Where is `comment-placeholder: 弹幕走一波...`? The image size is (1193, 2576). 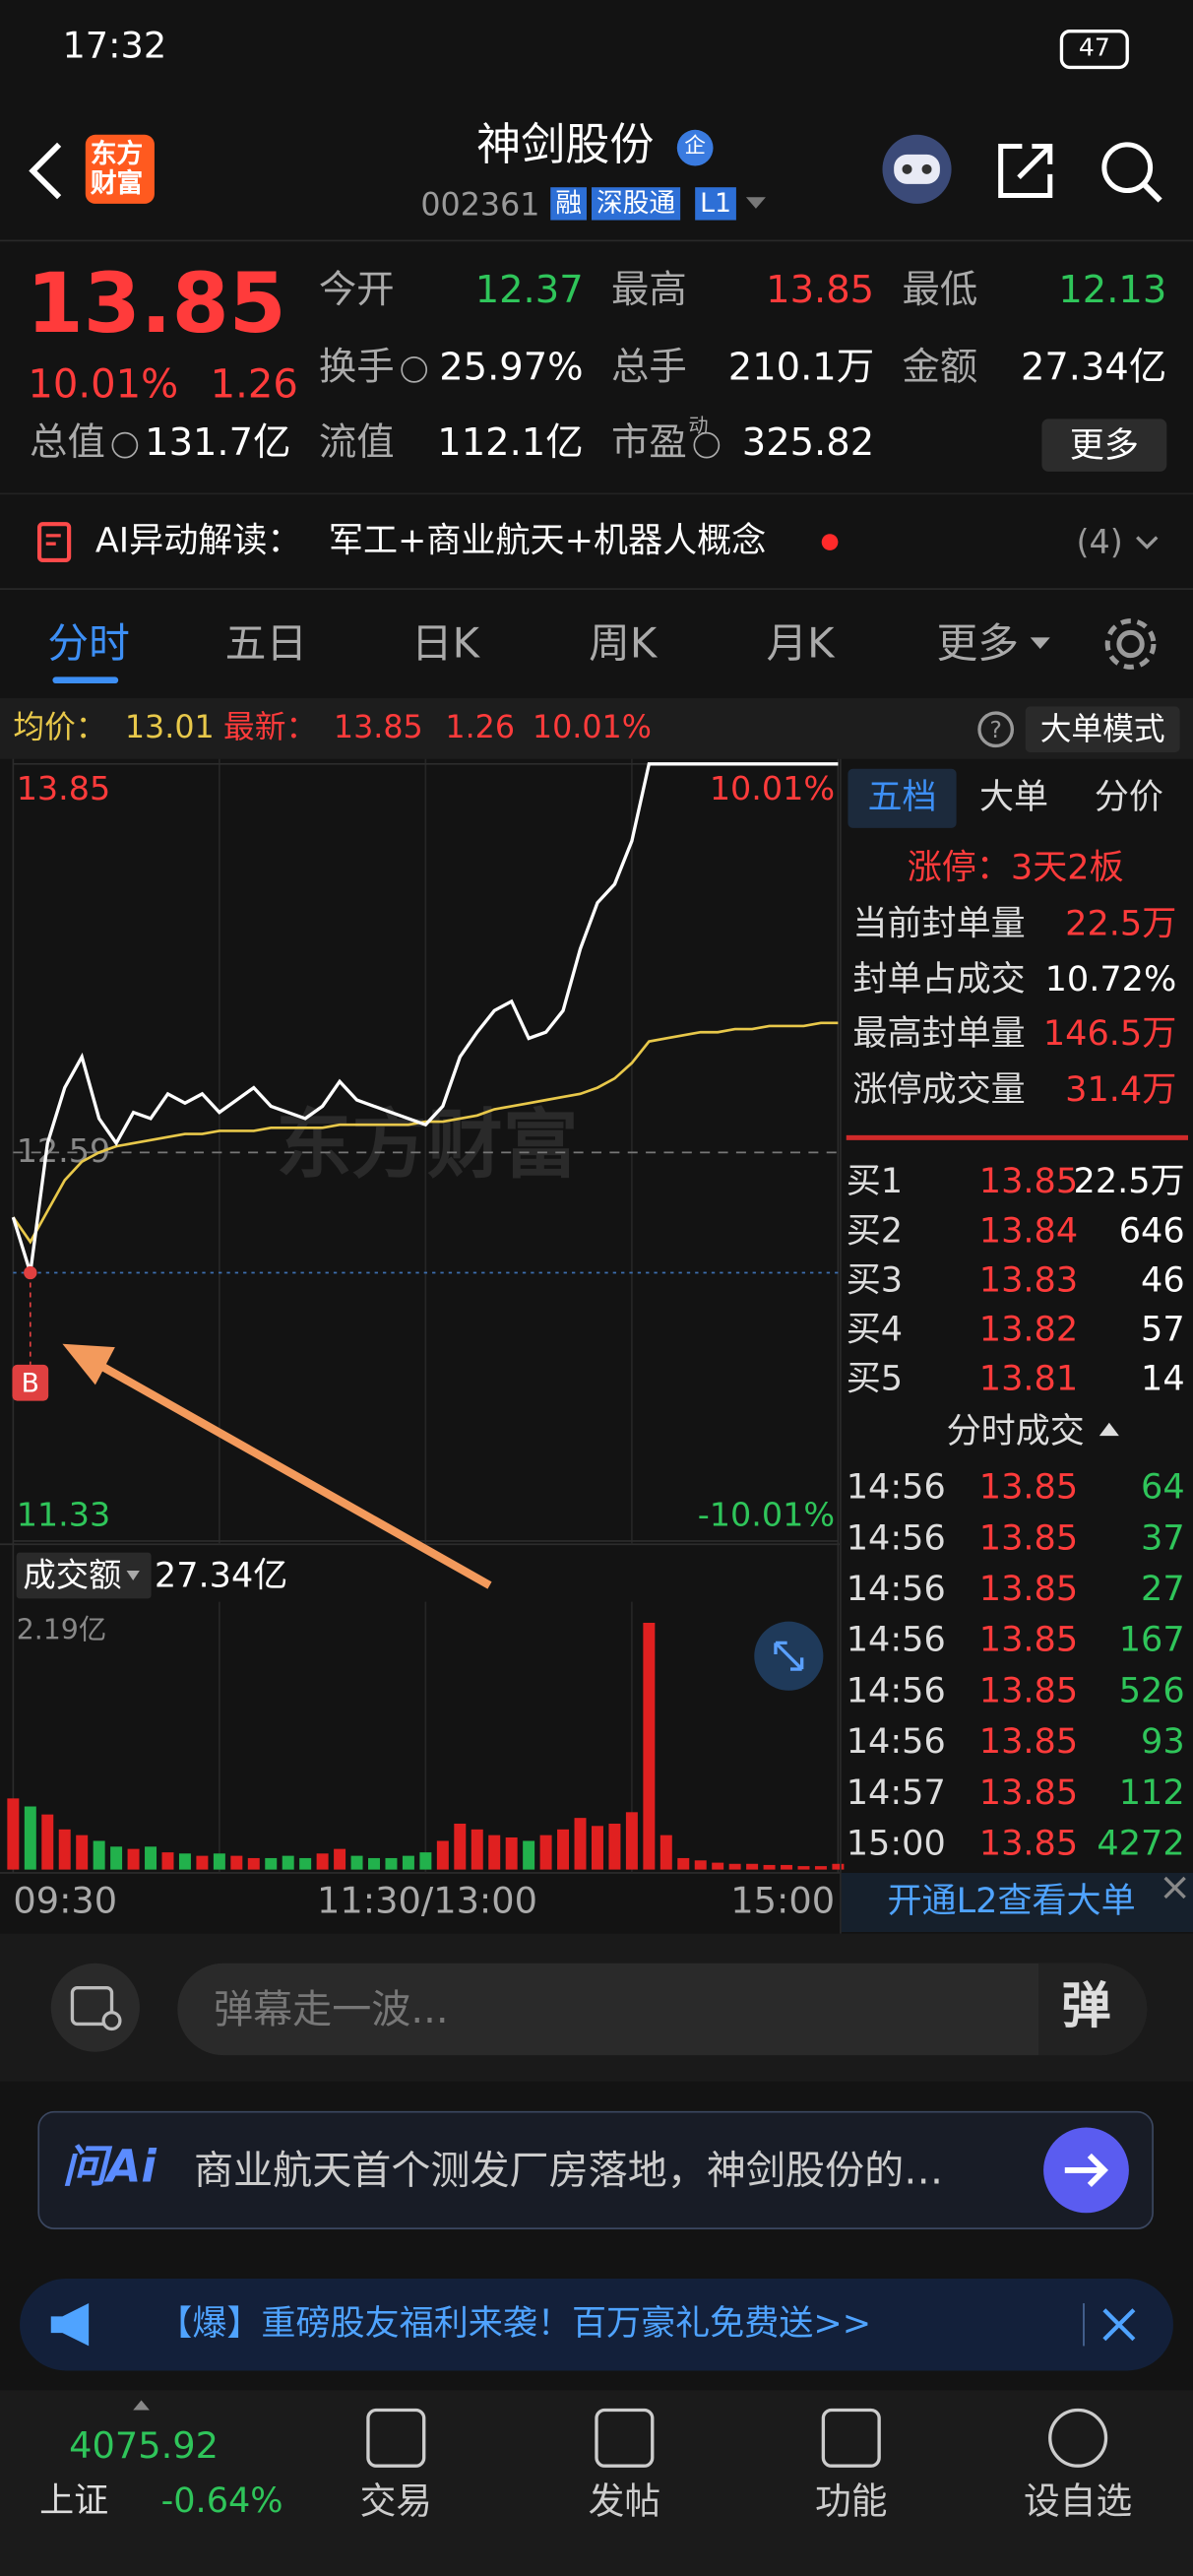
comment-placeholder: 弹幕走一波... is located at coordinates (331, 2009).